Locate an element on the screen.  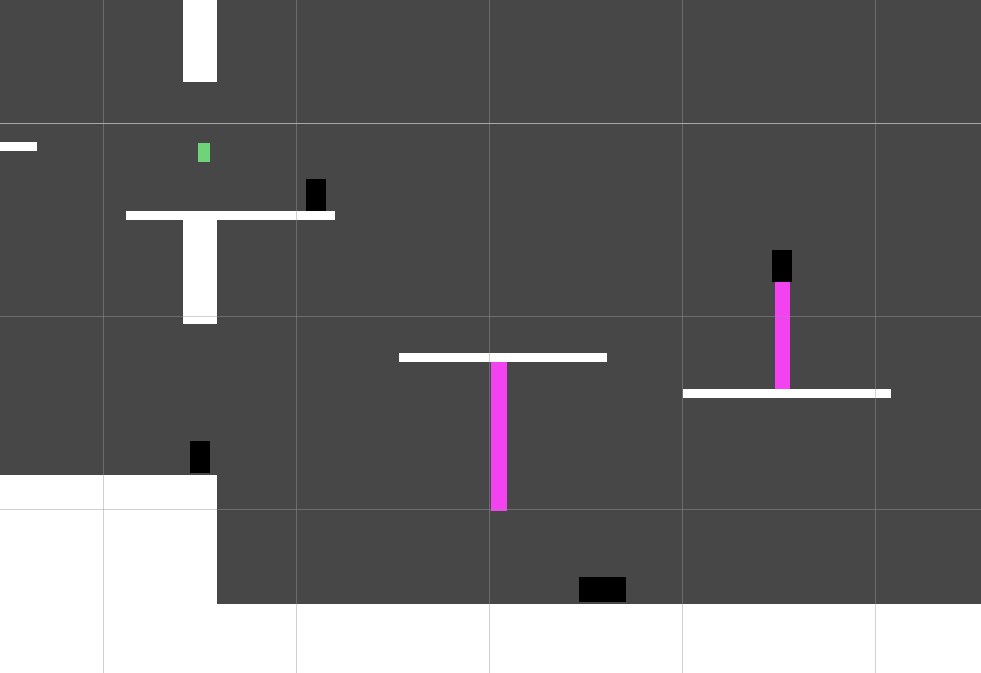
enemy-block-floor is located at coordinates (602, 589).